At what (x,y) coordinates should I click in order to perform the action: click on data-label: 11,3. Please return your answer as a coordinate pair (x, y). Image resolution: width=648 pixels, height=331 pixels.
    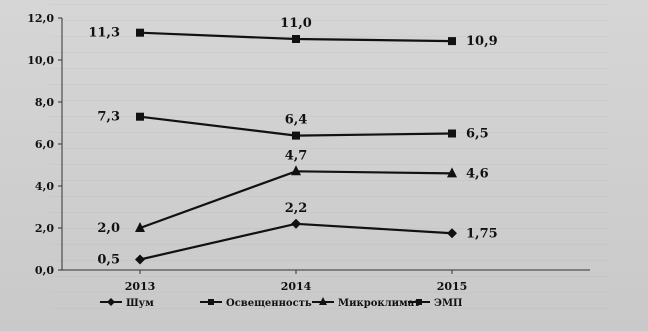
    Looking at the image, I should click on (104, 33).